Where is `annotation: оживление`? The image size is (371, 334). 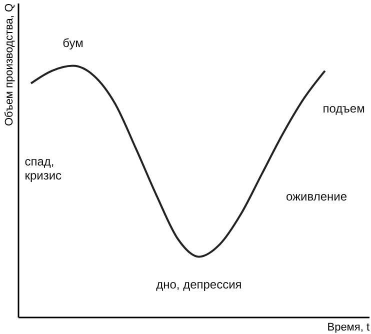 annotation: оживление is located at coordinates (317, 196).